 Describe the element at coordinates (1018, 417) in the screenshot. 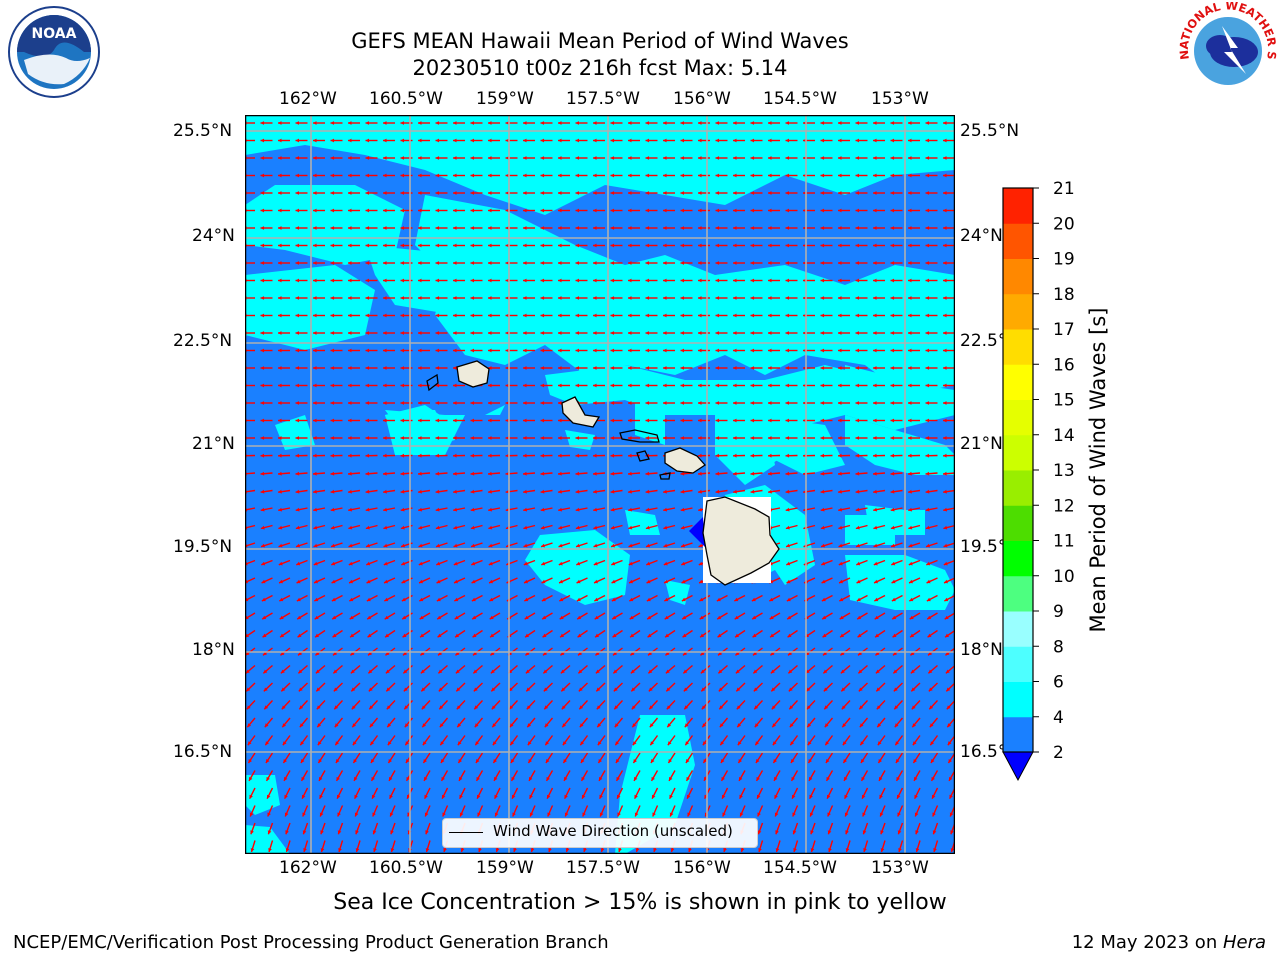

I see `colorbar-segment` at that location.